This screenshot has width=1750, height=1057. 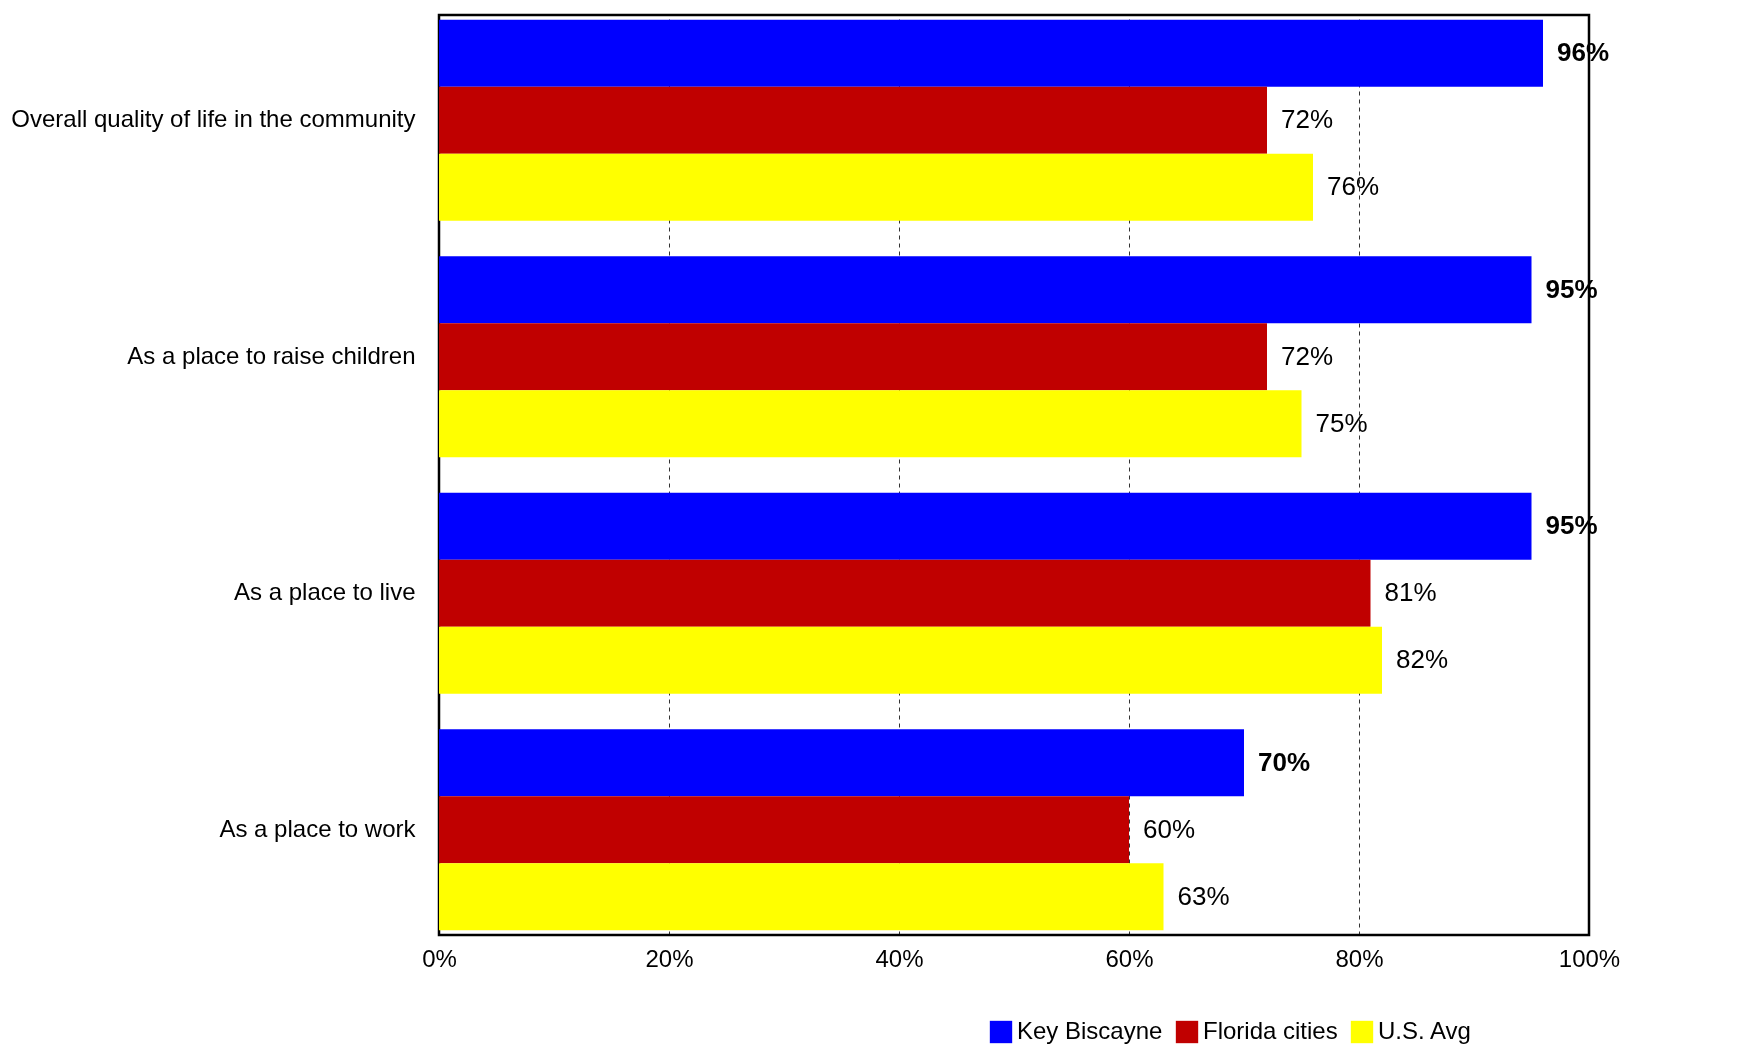 I want to click on x-tick-label: 80%, so click(x=1359, y=958).